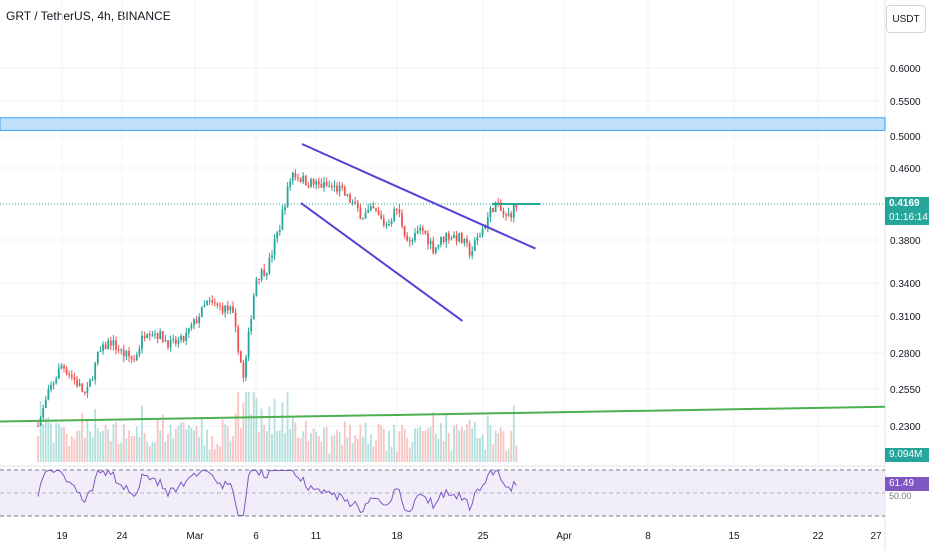 The image size is (932, 550). What do you see at coordinates (905, 317) in the screenshot?
I see `price-tick-label: 0.3100` at bounding box center [905, 317].